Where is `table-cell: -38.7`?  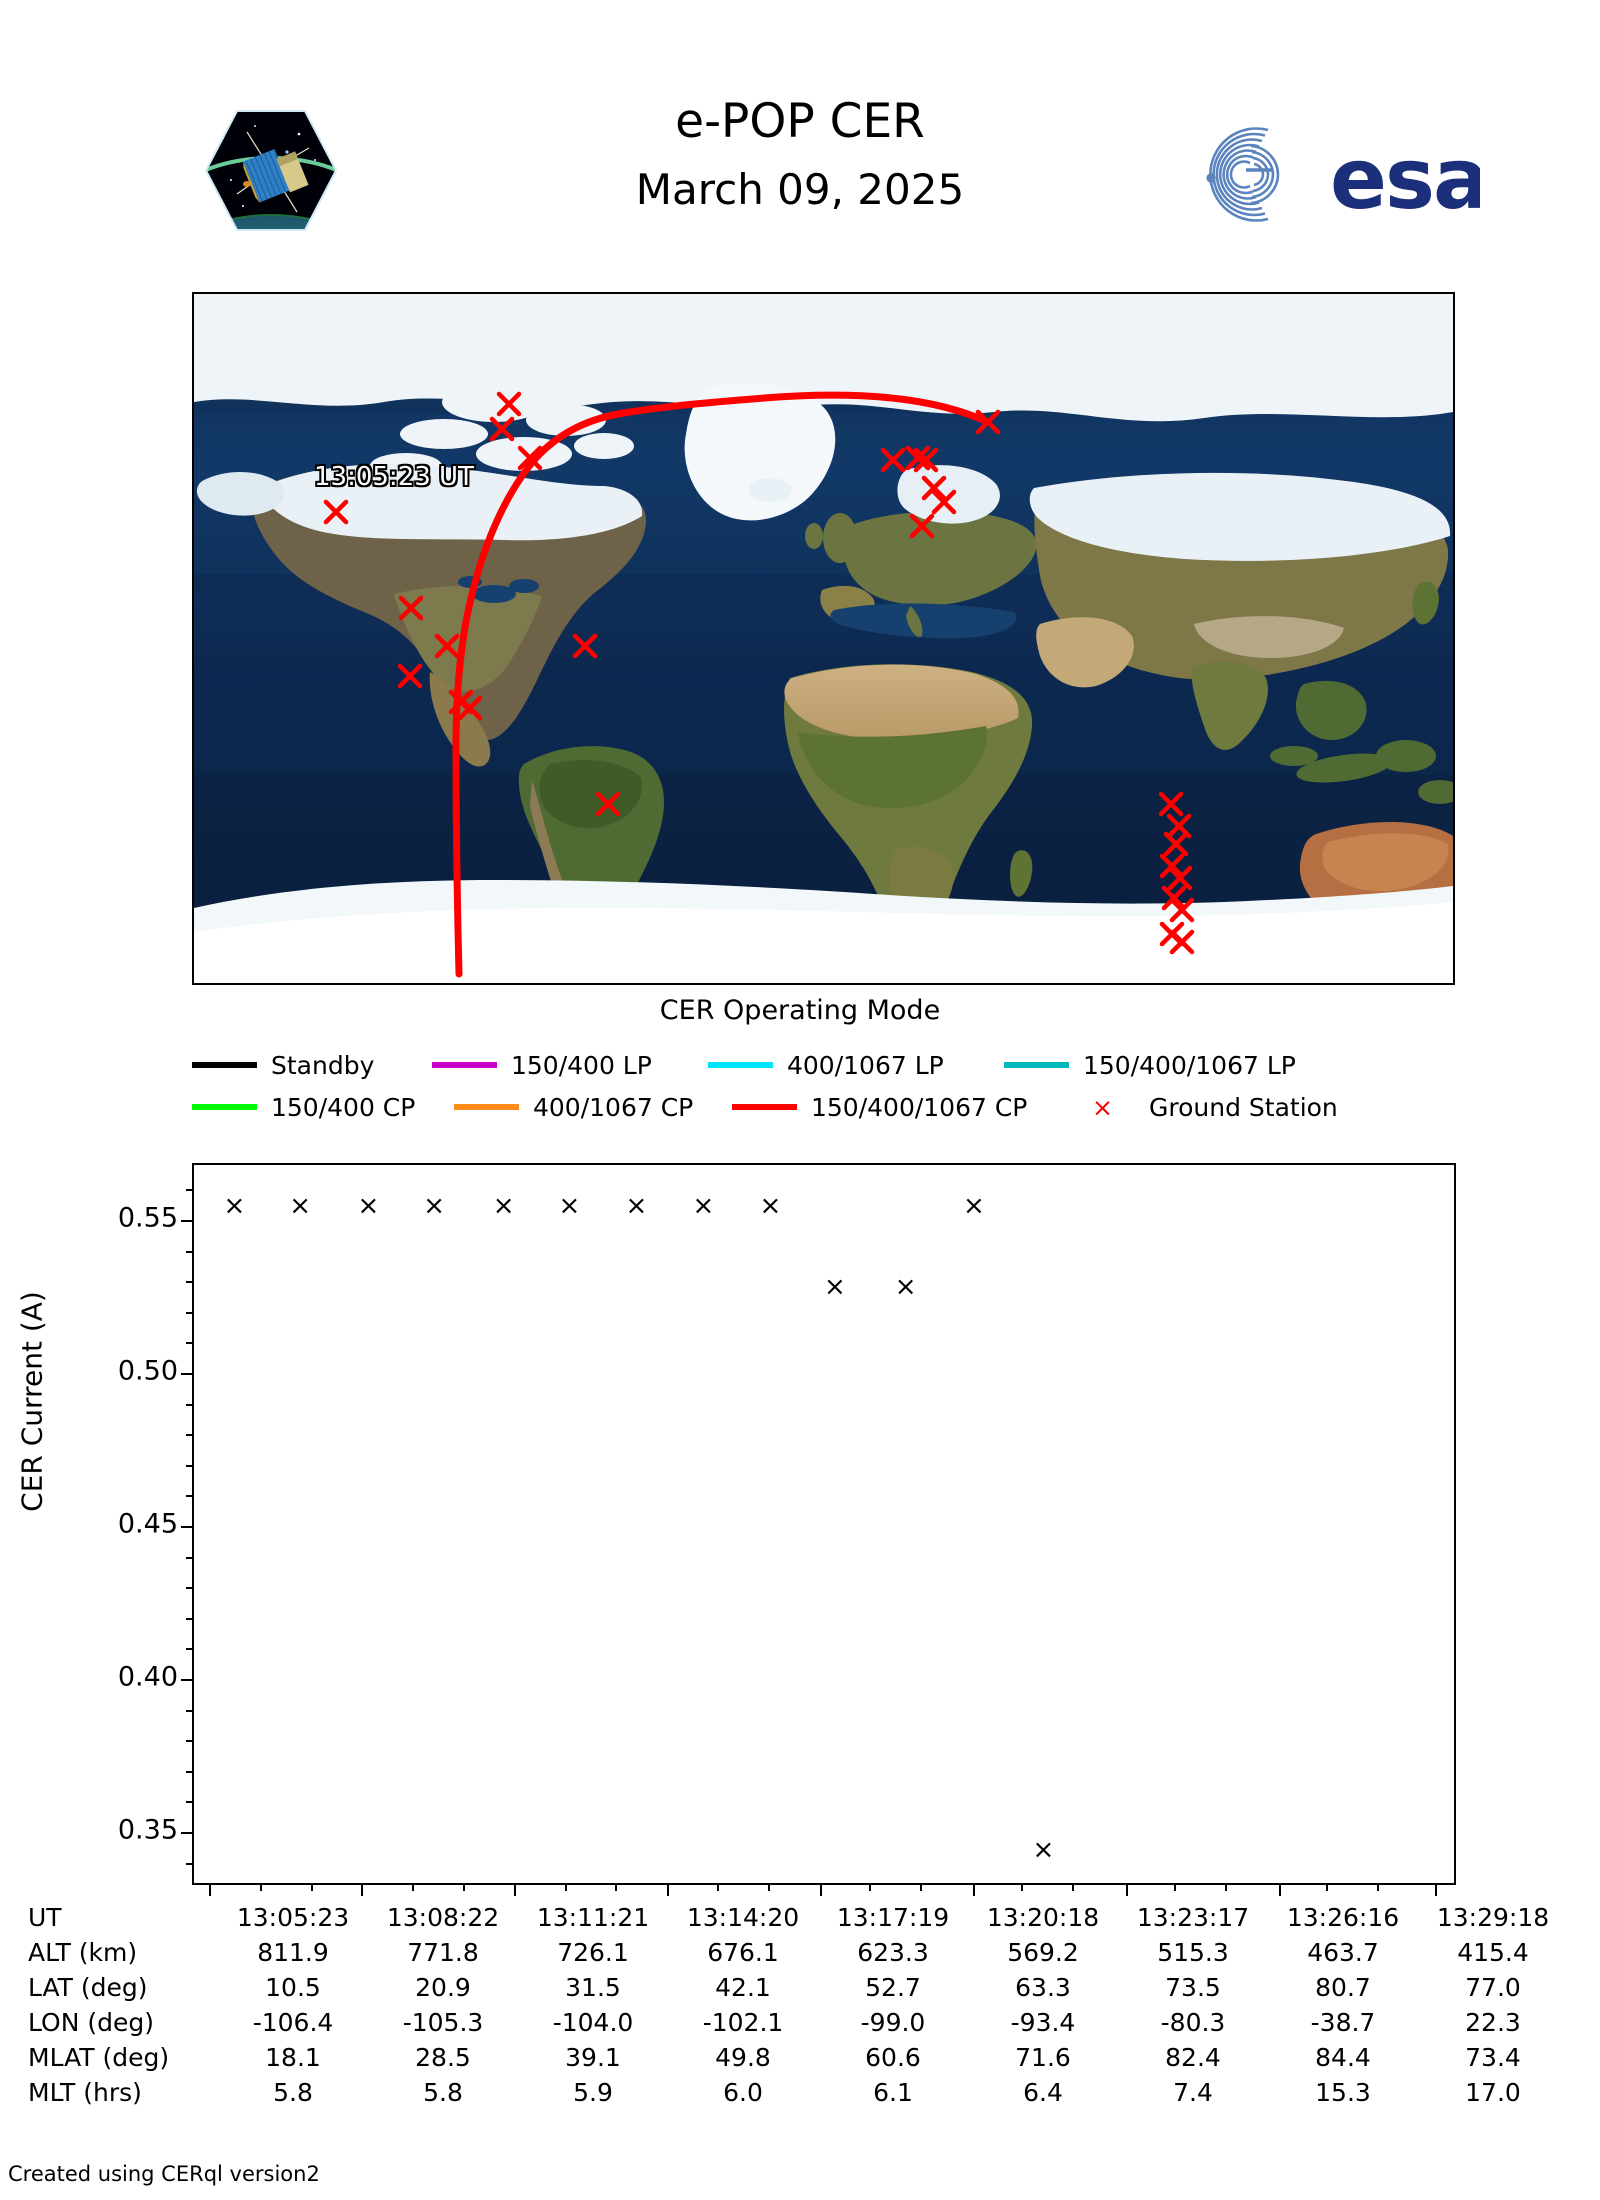
table-cell: -38.7 is located at coordinates (1343, 2022).